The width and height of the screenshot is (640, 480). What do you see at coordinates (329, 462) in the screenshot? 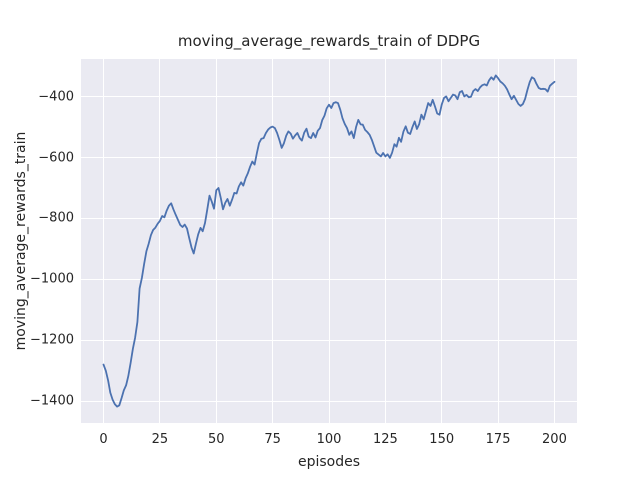
I see `x-axis-label: episodes` at bounding box center [329, 462].